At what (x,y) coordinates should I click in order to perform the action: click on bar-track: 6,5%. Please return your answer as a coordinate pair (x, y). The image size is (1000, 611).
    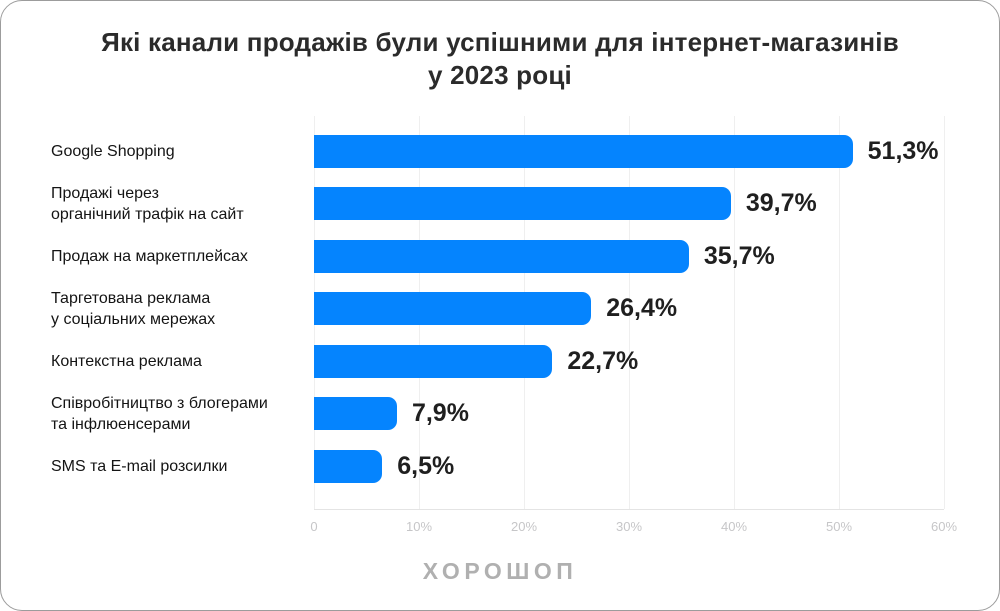
    Looking at the image, I should click on (629, 466).